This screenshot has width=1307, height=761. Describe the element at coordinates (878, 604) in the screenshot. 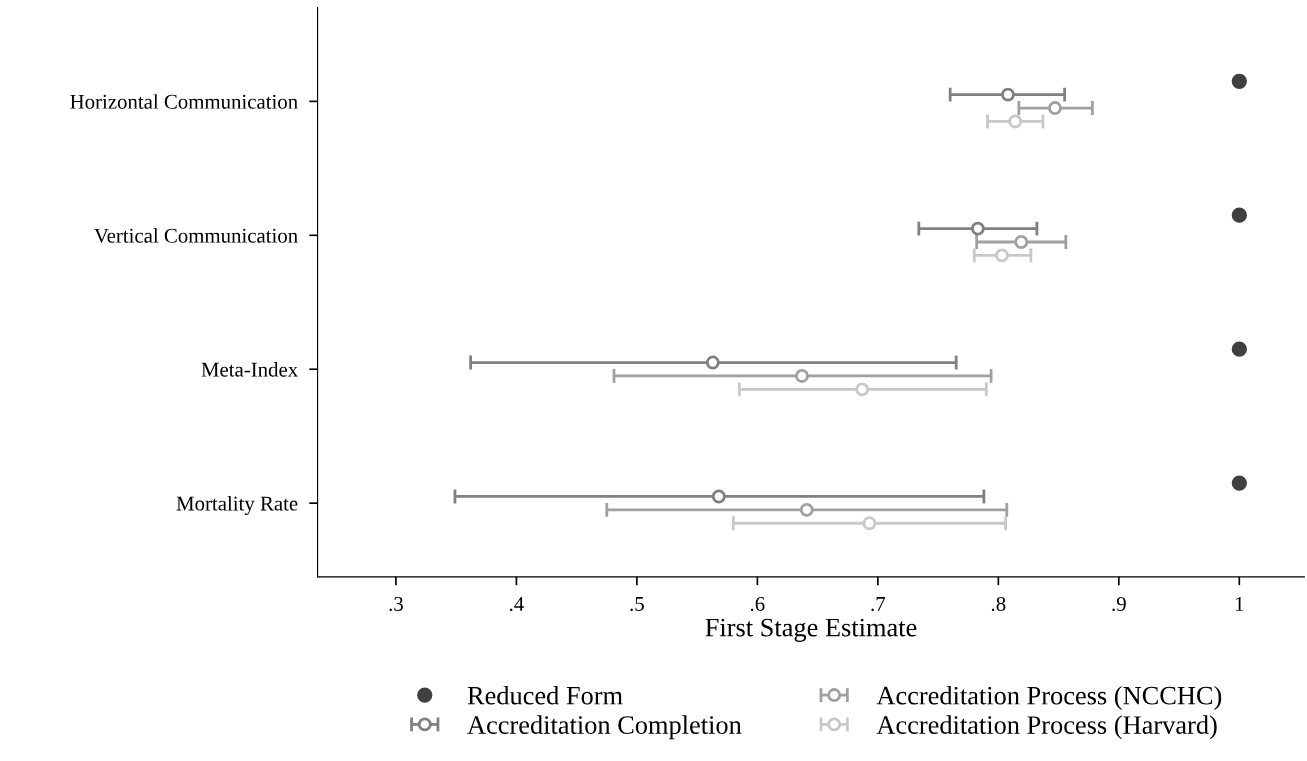

I see `x-tick-label: .7` at that location.